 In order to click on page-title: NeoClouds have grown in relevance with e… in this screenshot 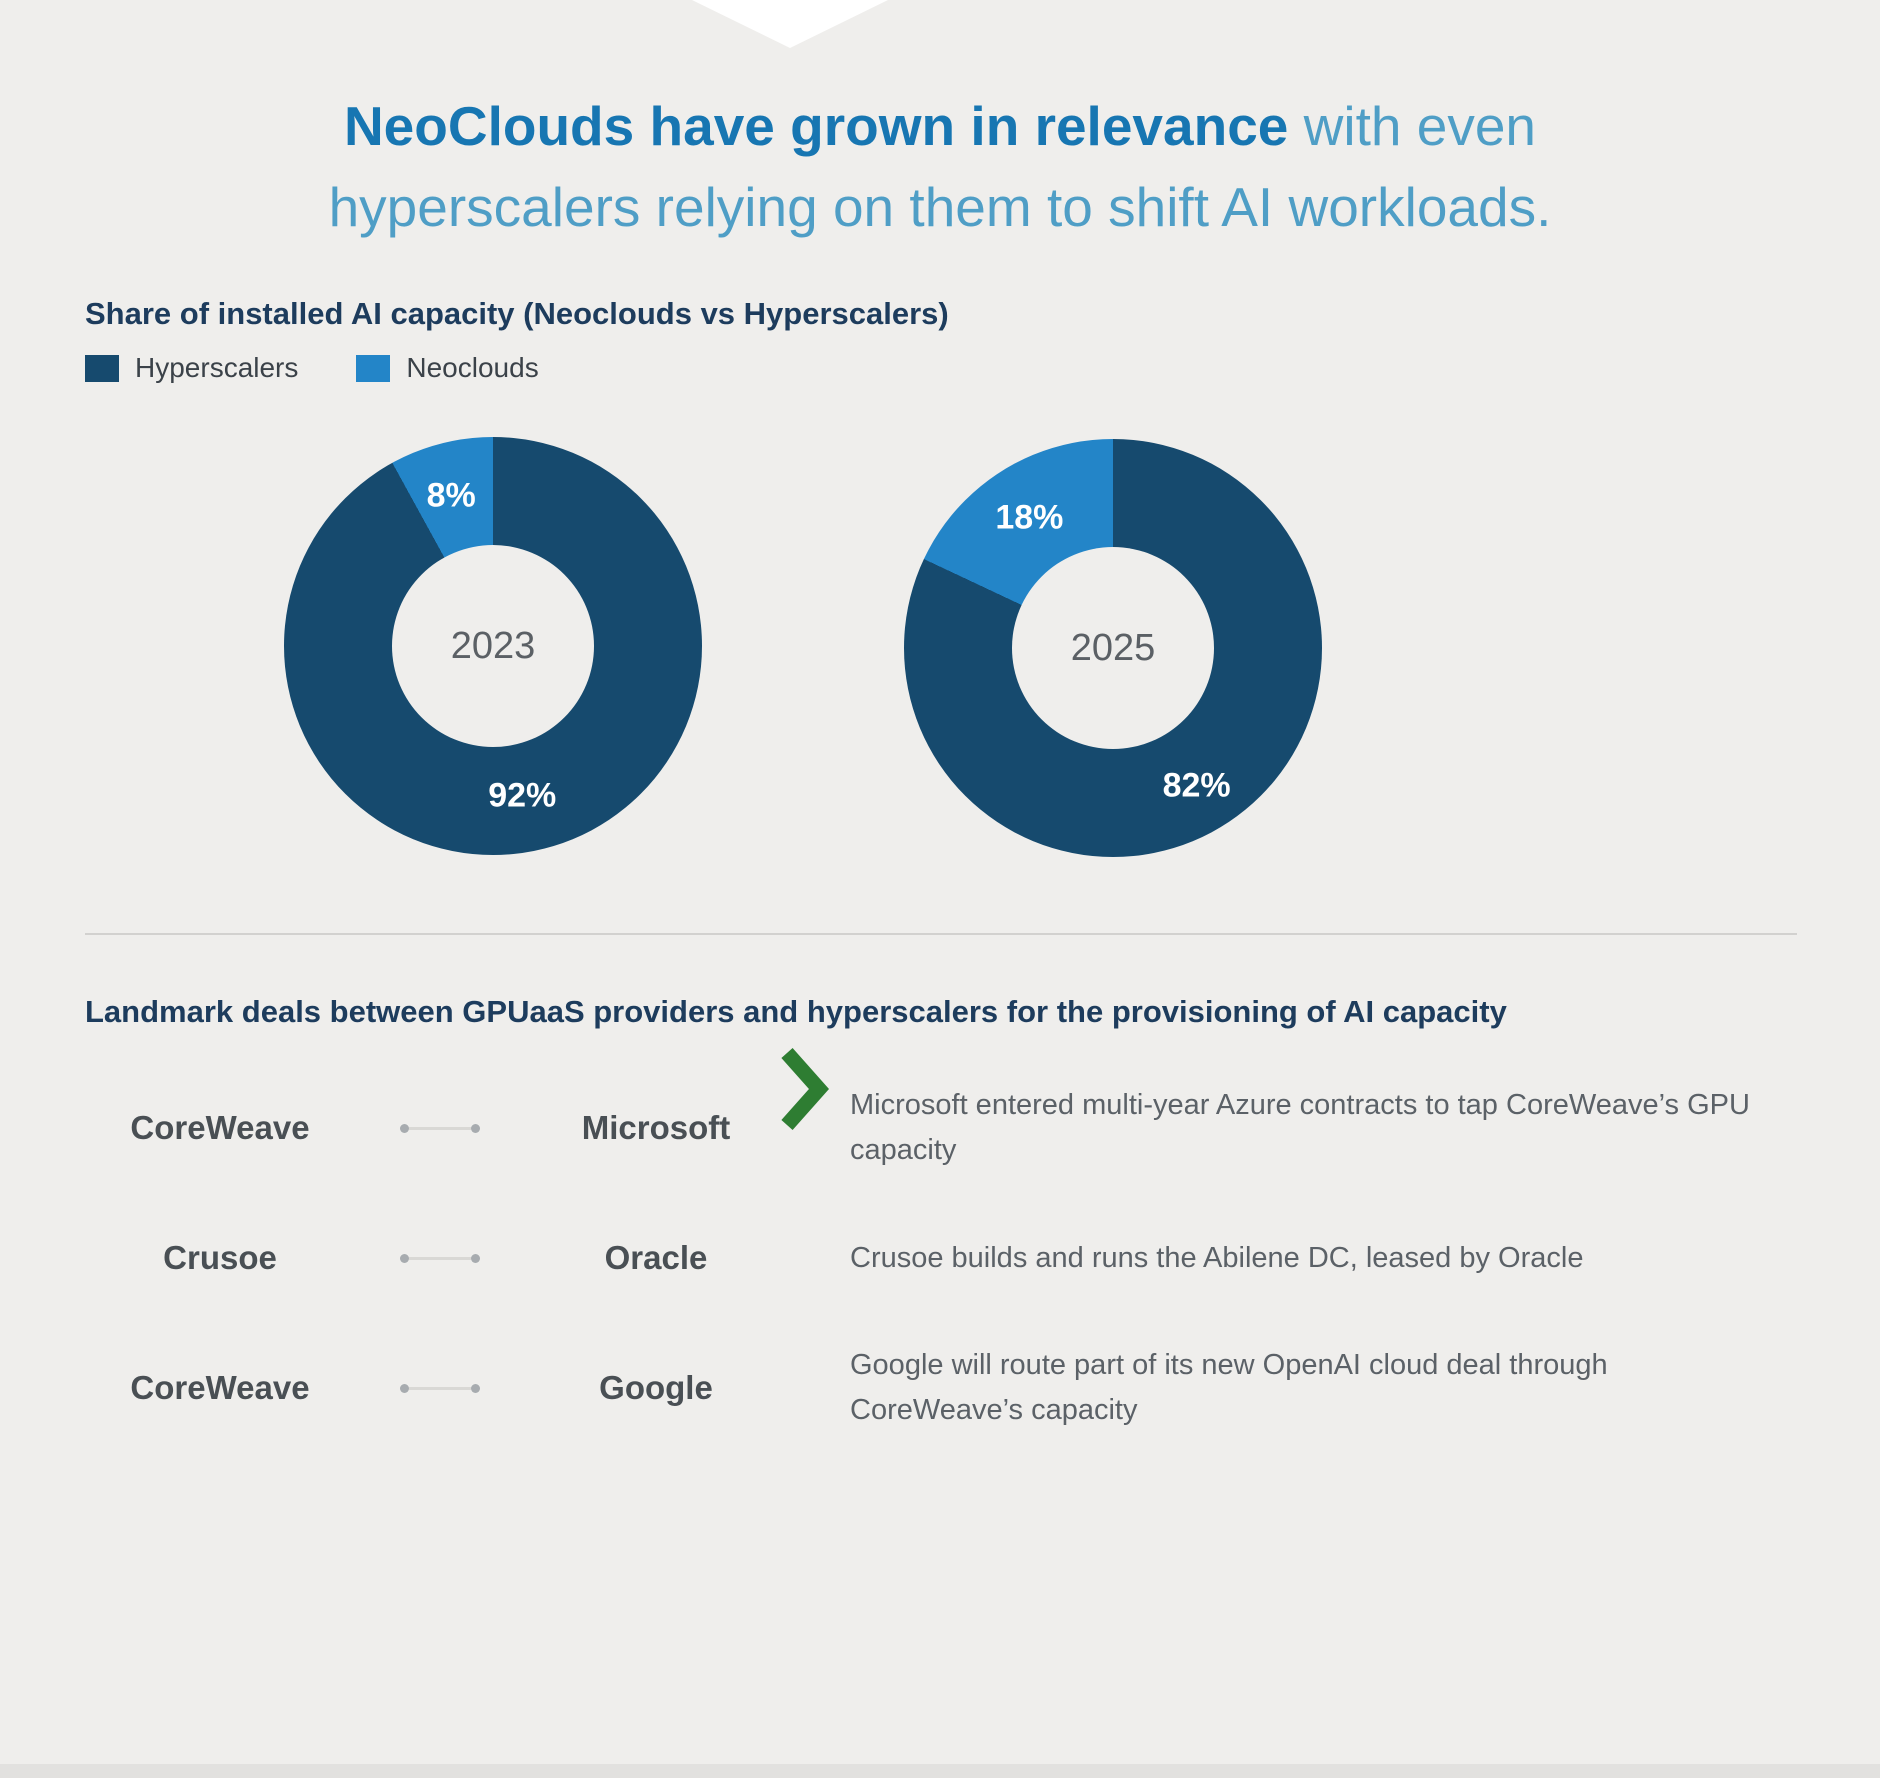, I will do `click(940, 167)`.